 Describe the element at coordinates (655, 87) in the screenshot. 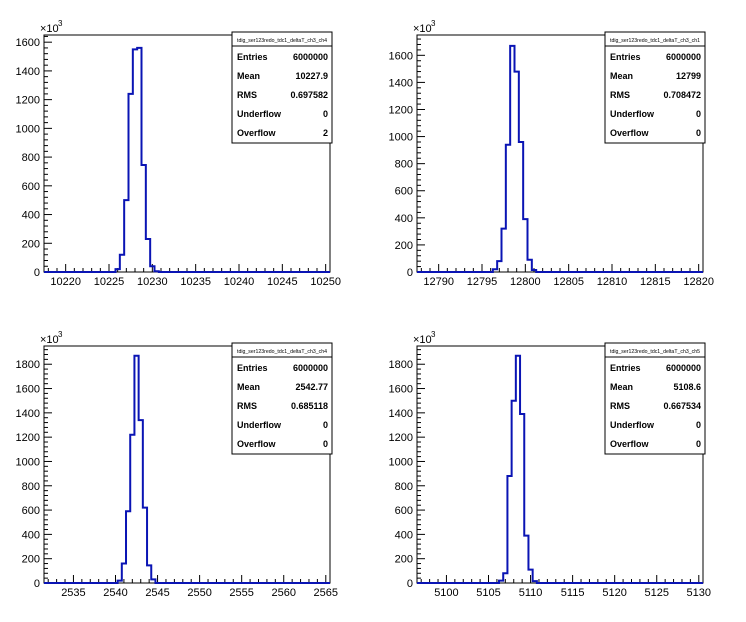

I see `stats-box` at that location.